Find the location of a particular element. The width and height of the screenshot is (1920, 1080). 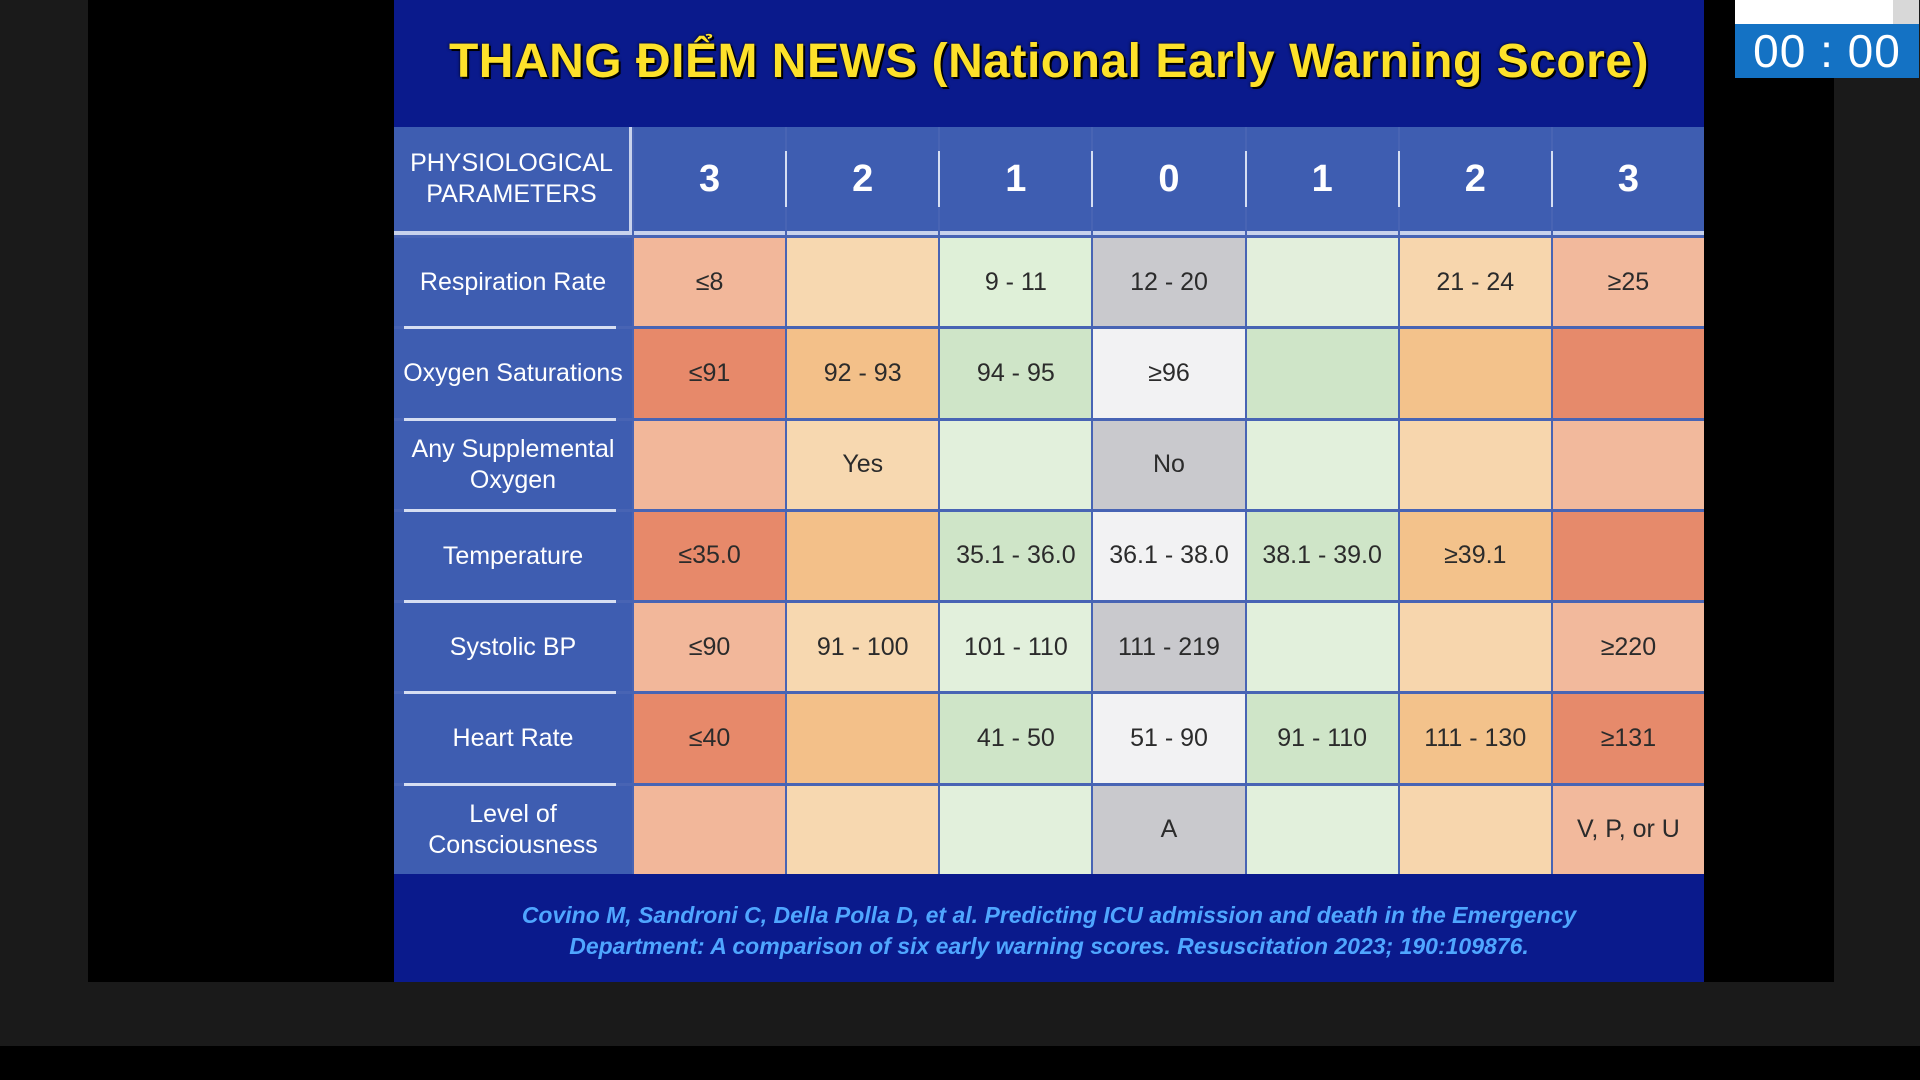

score-cell: 38.1 - 39.0 is located at coordinates (1322, 556).